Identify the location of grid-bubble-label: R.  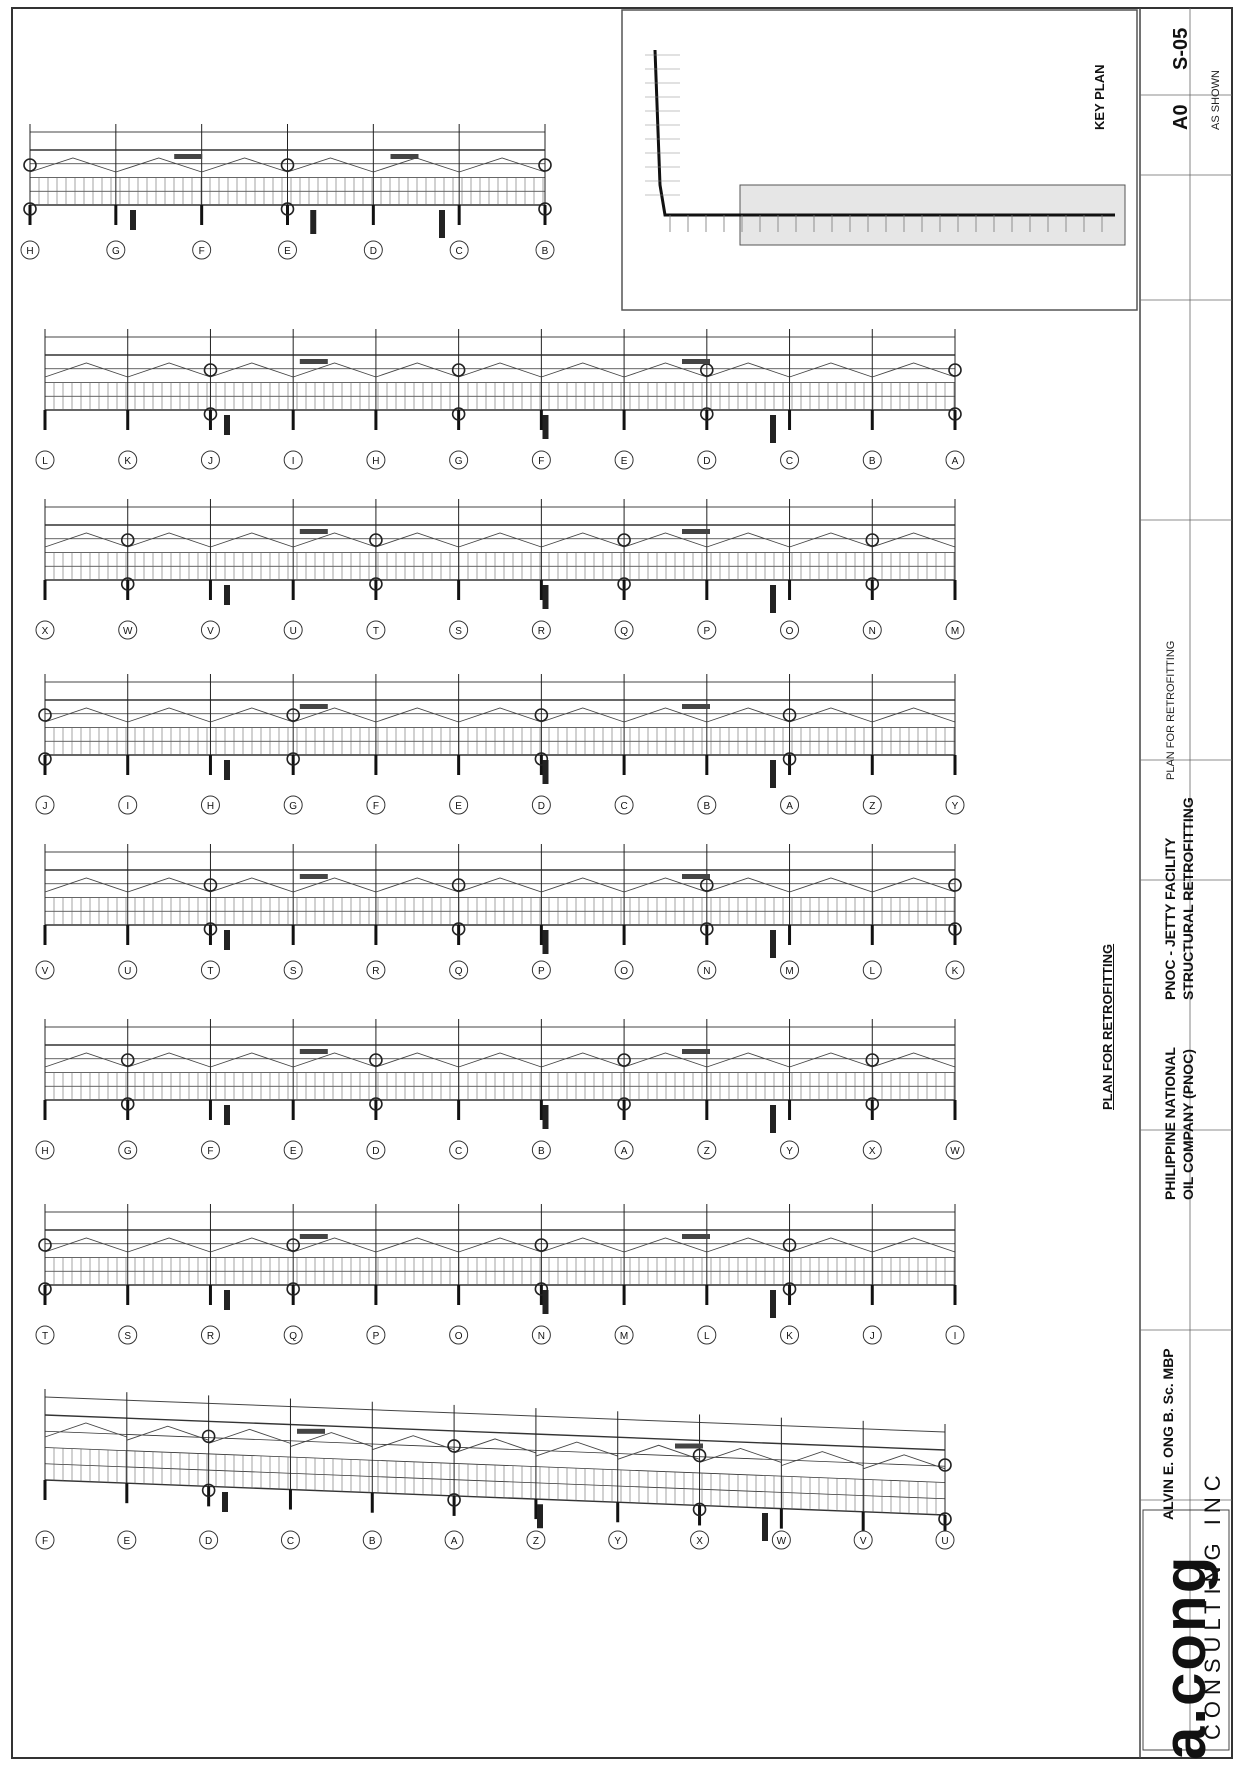
(541, 631).